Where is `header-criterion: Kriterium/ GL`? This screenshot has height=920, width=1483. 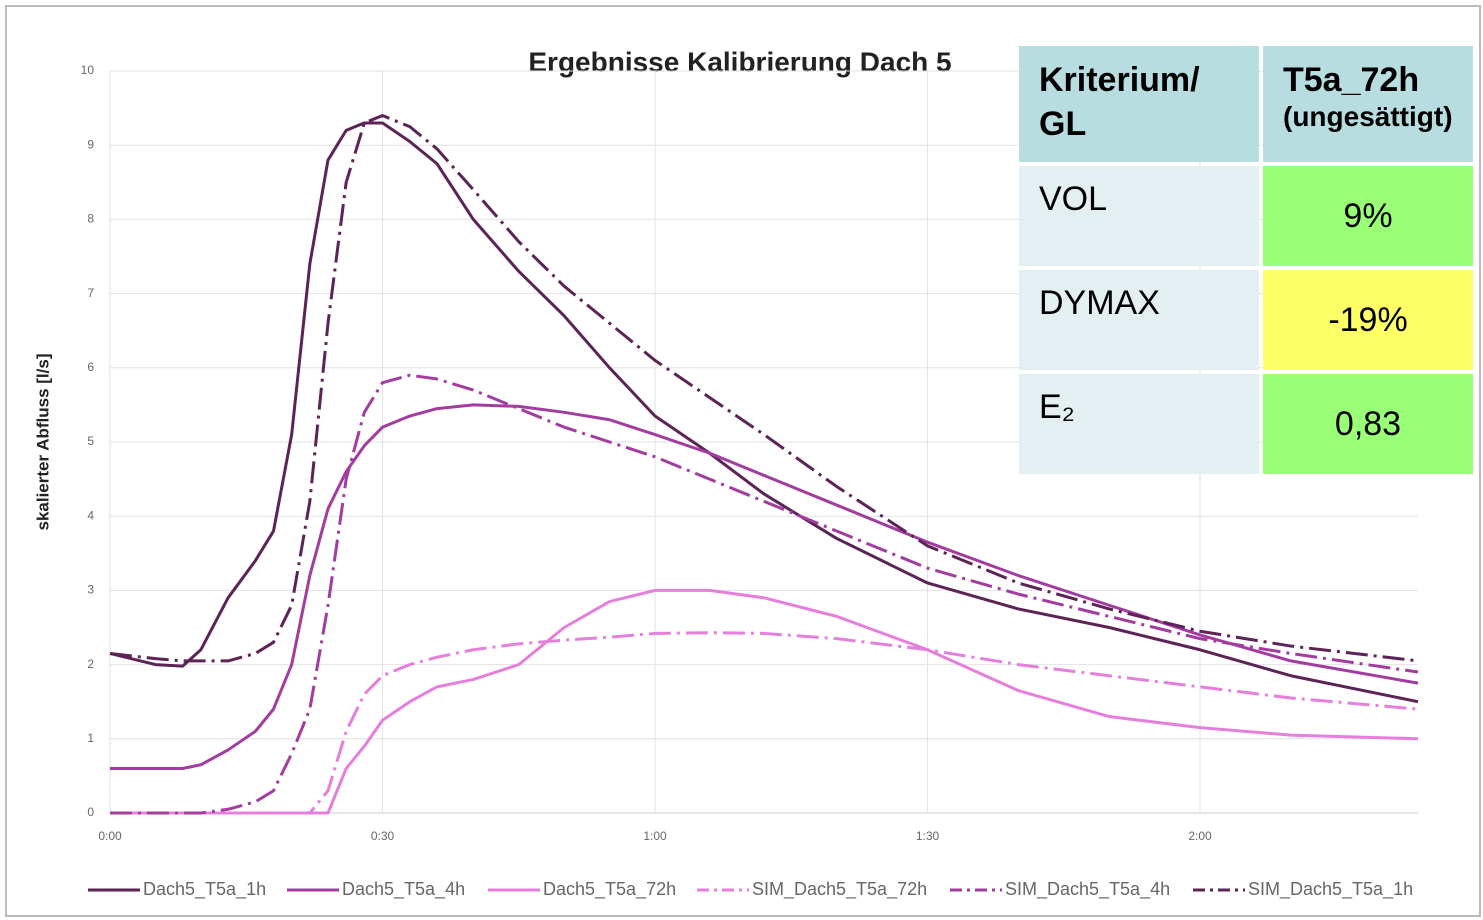
header-criterion: Kriterium/ GL is located at coordinates (1139, 104).